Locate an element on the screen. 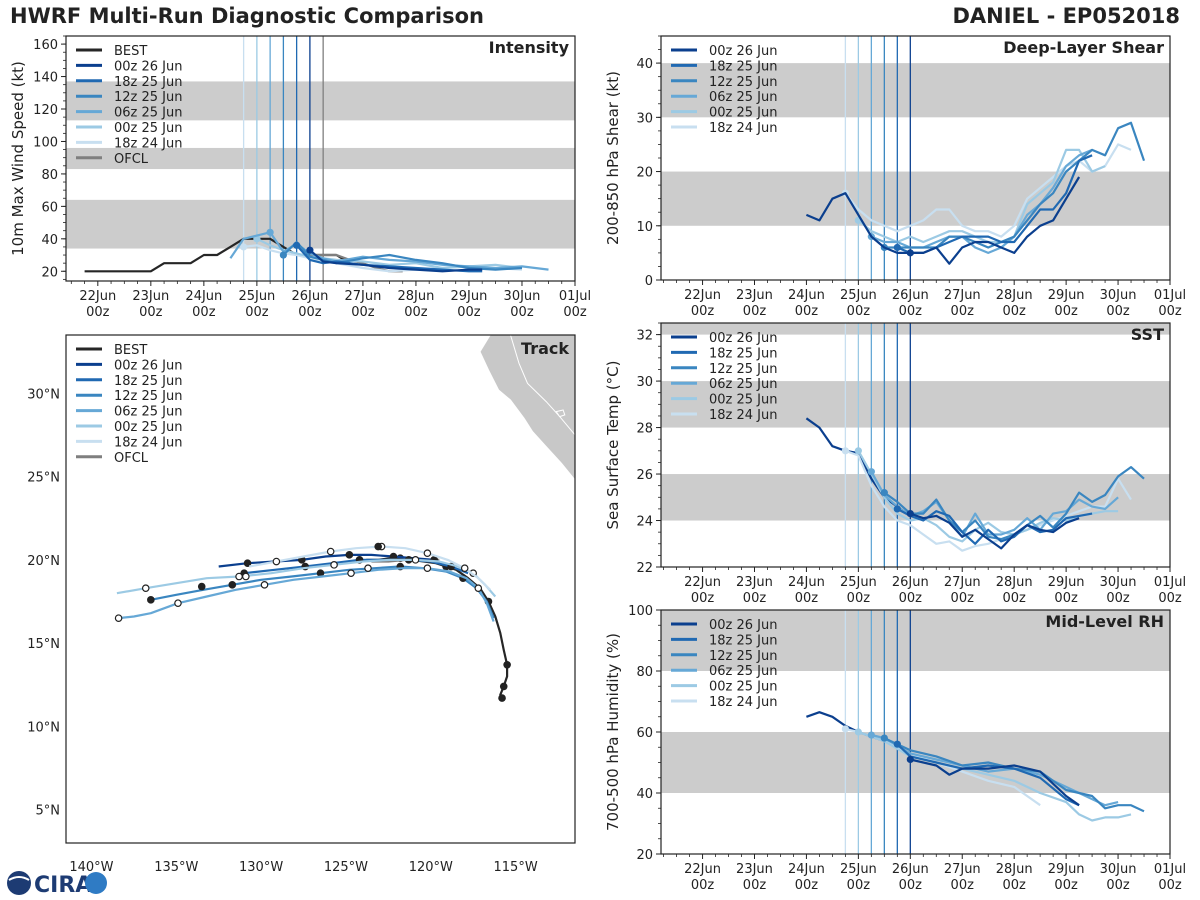 The height and width of the screenshot is (900, 1200). rh-panel-title: Mid-Level RH is located at coordinates (1104, 621).